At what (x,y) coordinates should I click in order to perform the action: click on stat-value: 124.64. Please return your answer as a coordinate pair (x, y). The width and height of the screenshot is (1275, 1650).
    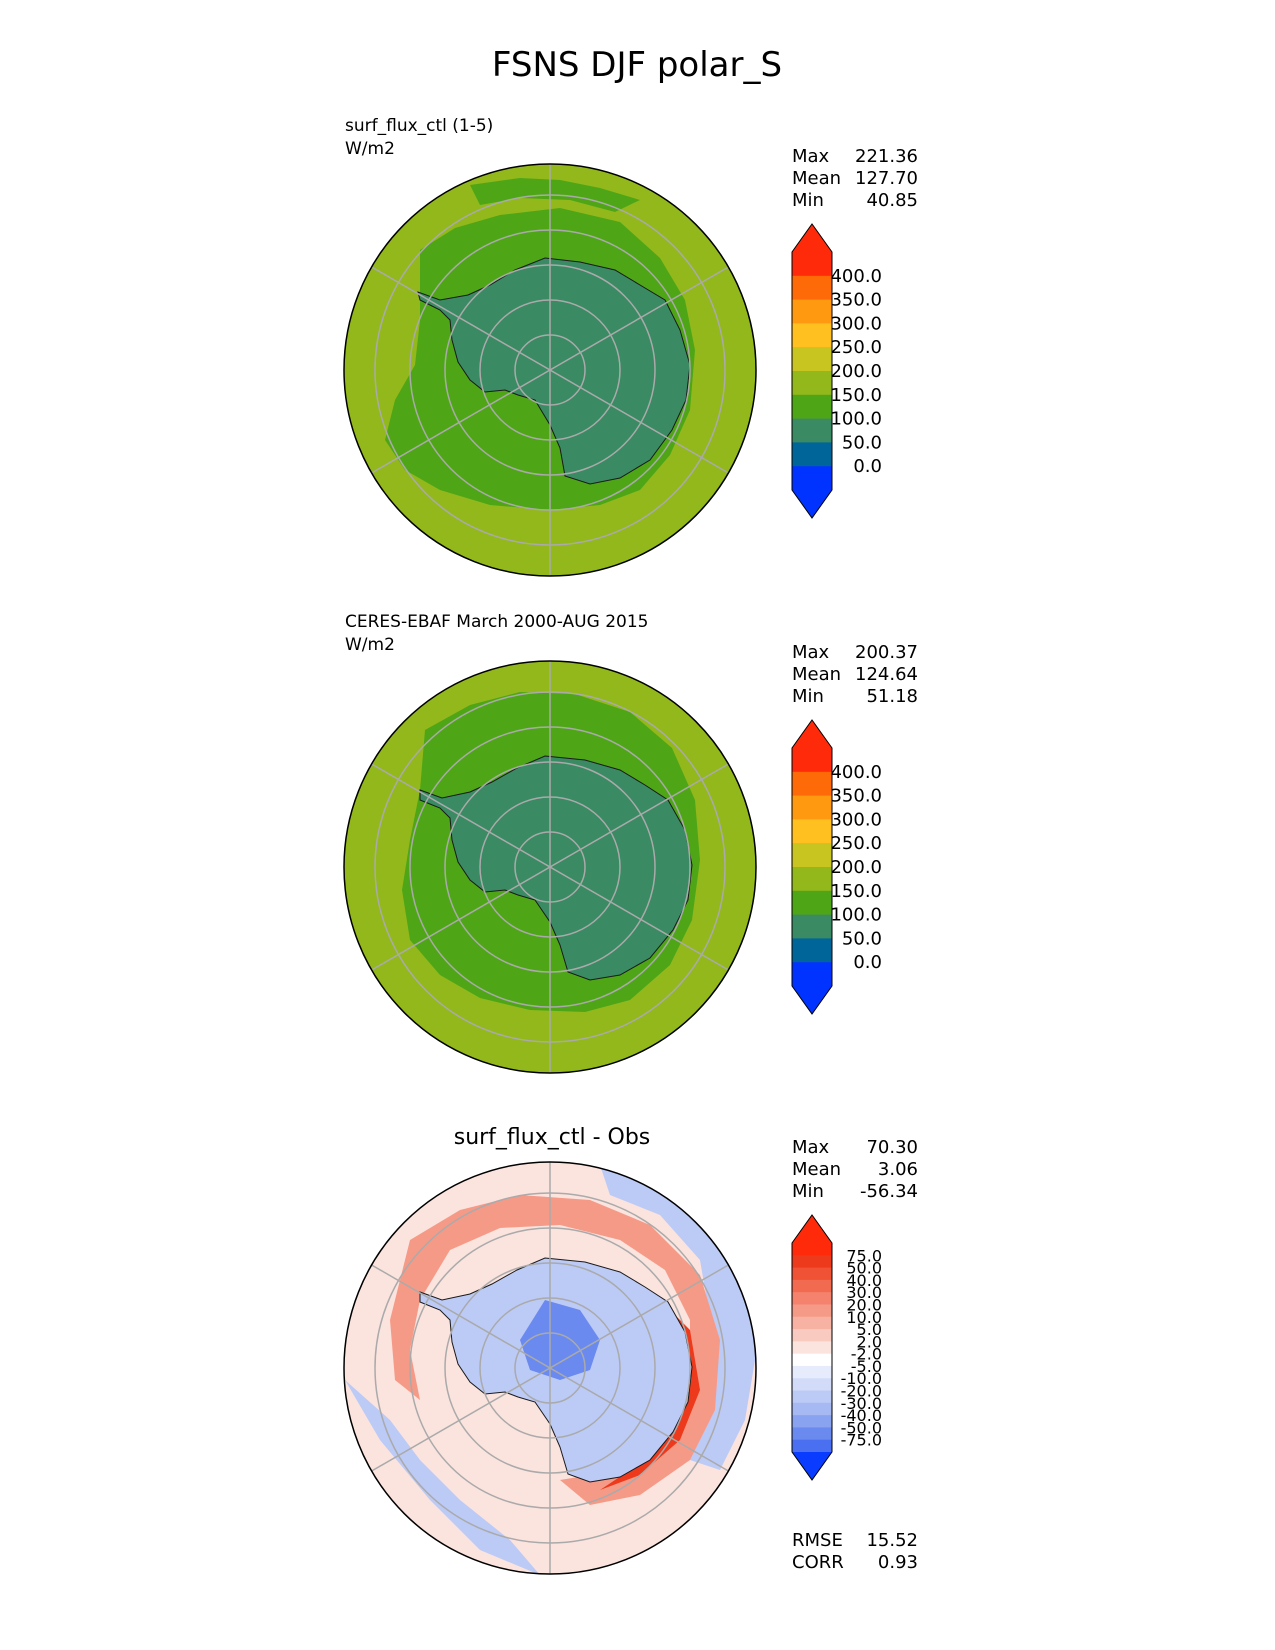
    Looking at the image, I should click on (886, 674).